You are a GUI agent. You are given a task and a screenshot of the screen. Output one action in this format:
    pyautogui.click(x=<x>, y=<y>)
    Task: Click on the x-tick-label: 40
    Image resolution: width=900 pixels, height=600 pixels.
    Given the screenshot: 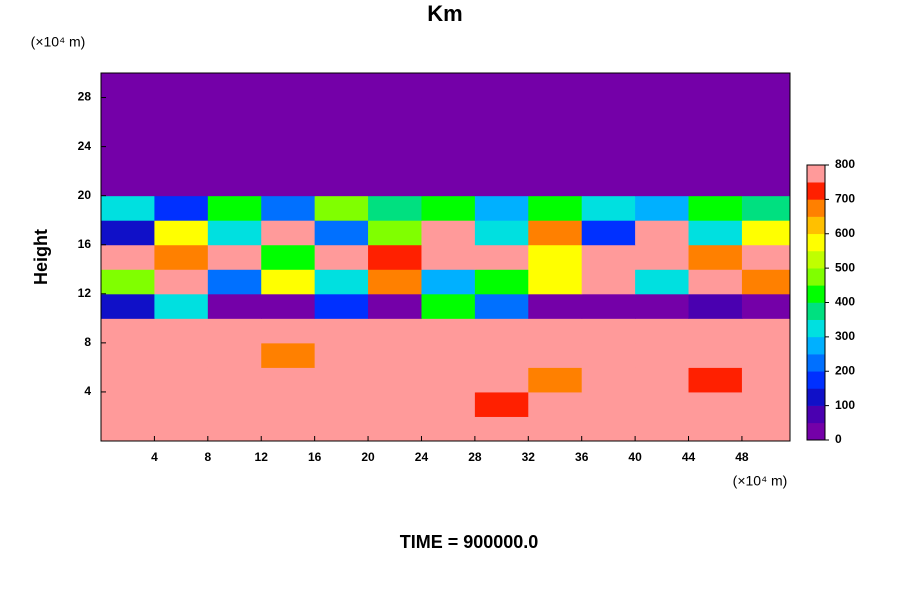 What is the action you would take?
    pyautogui.click(x=635, y=457)
    